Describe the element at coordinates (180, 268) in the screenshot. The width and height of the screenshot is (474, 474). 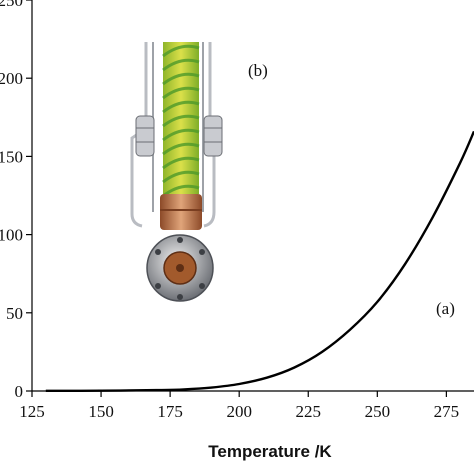
I see `sample-window-center` at that location.